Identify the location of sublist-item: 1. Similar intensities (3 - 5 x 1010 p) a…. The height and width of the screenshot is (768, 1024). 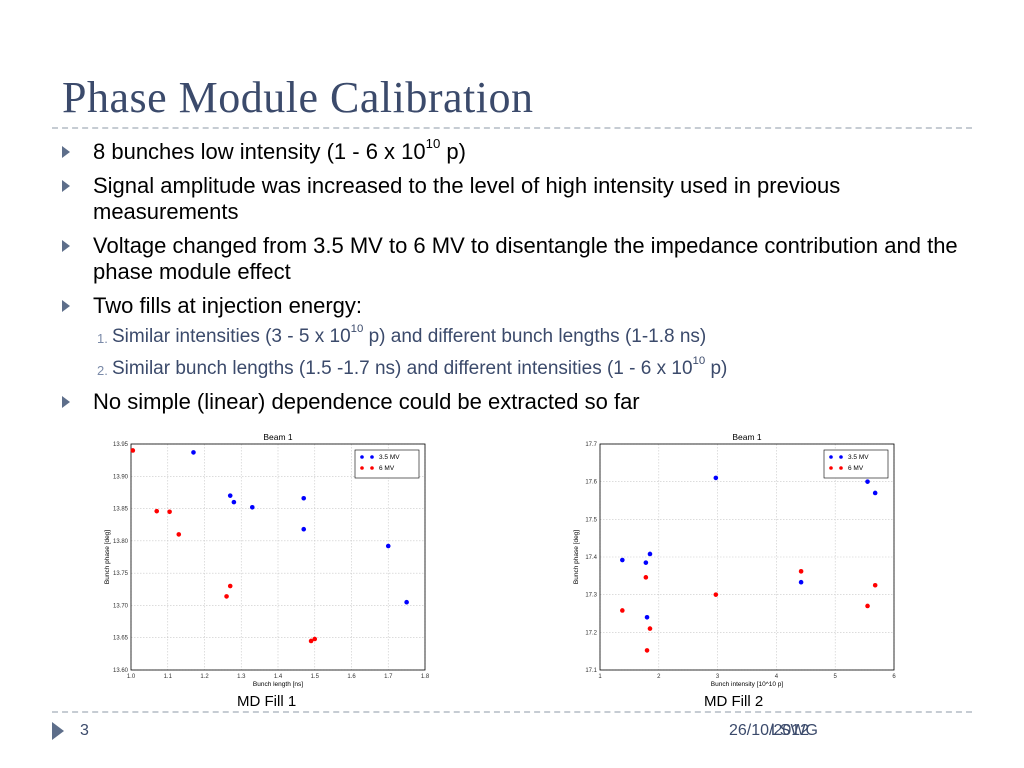
(512, 336).